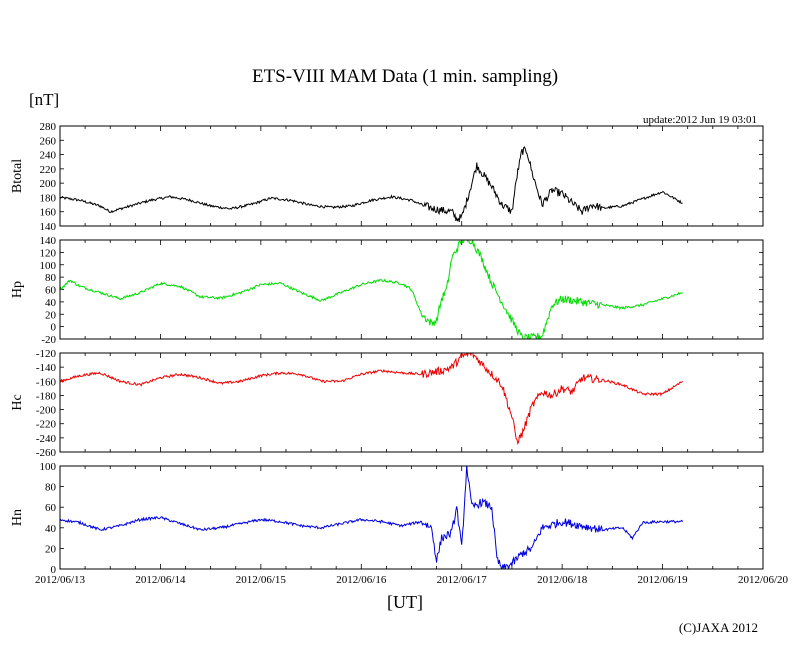 This screenshot has width=810, height=655. Describe the element at coordinates (17, 402) in the screenshot. I see `y-axis-label-hc: Hc` at that location.